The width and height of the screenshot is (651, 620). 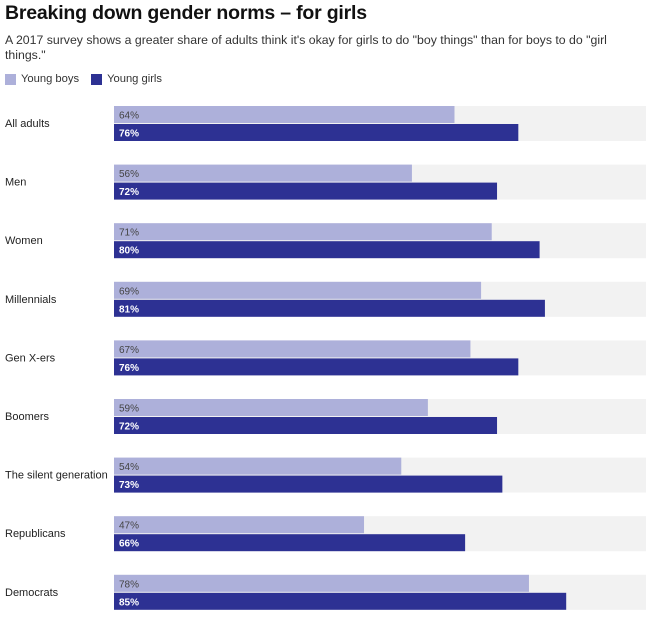 What do you see at coordinates (129, 409) in the screenshot?
I see `data-label-young-boys: 59%` at bounding box center [129, 409].